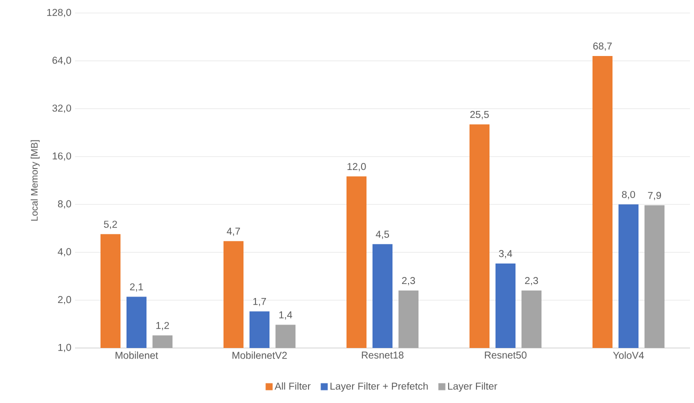 Image resolution: width=694 pixels, height=403 pixels. I want to click on legend-label: Layer Filter + Prefetch, so click(379, 387).